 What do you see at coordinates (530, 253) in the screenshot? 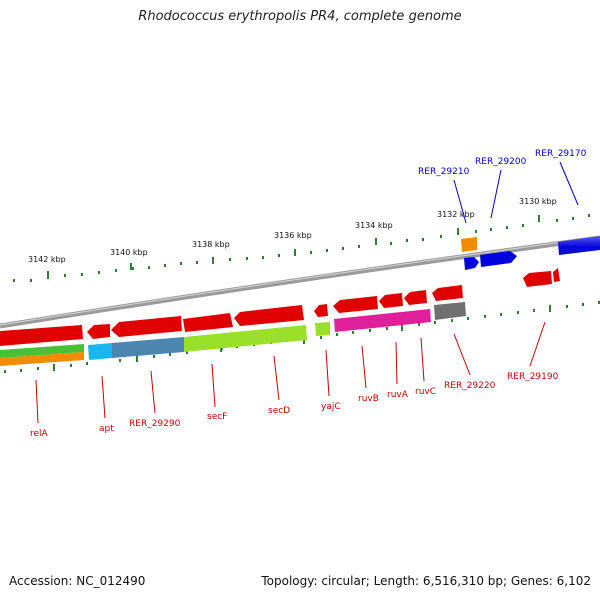
I see `forward-strand-genes` at bounding box center [530, 253].